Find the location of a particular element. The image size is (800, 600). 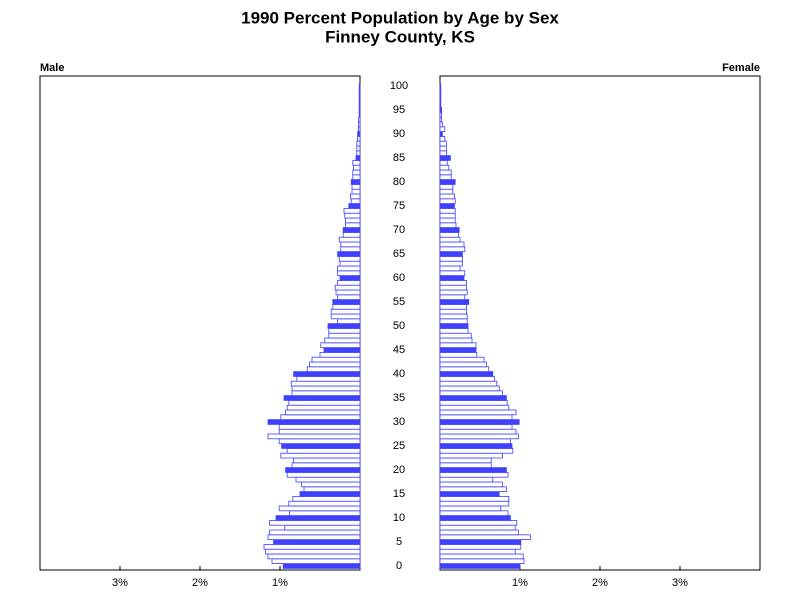

age-label: 95 is located at coordinates (399, 110).